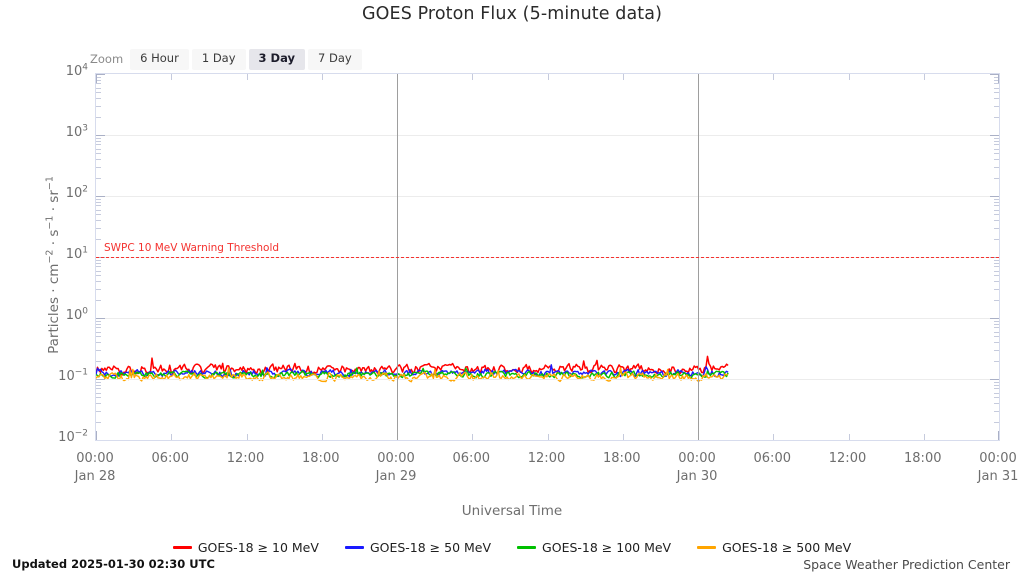  Describe the element at coordinates (245, 458) in the screenshot. I see `x-axis-tick-label: 12:00` at that location.